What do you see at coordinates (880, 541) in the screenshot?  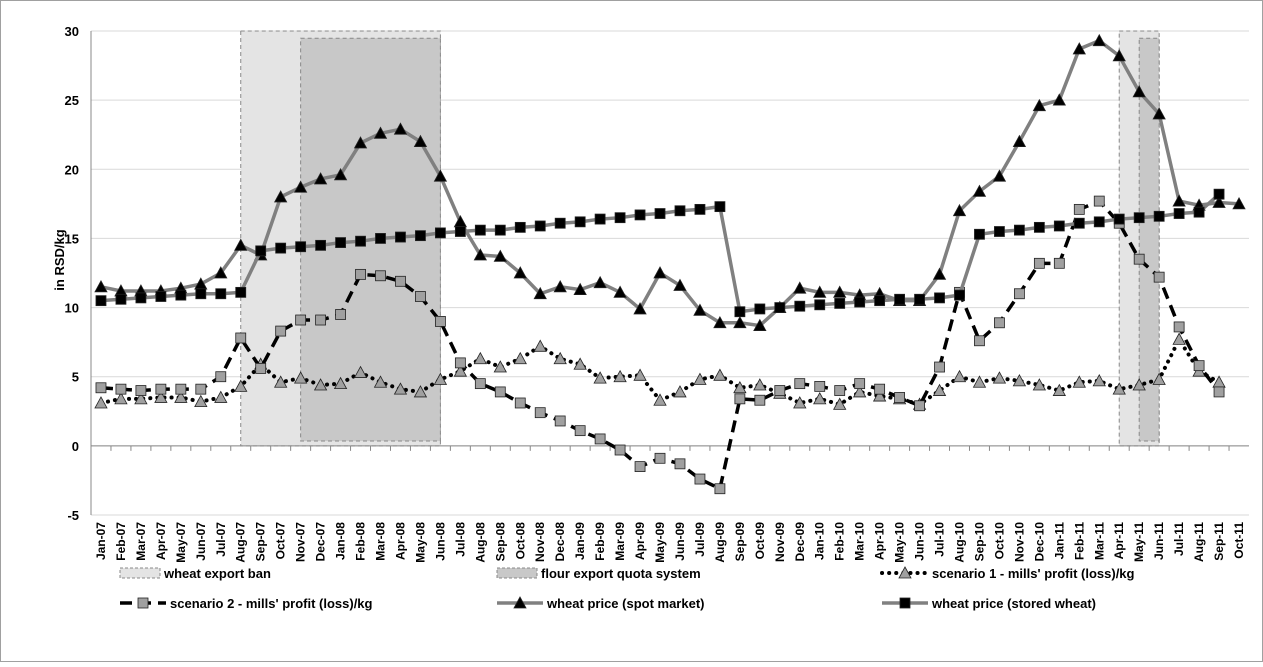 I see `x-tick-label: Apr-10` at bounding box center [880, 541].